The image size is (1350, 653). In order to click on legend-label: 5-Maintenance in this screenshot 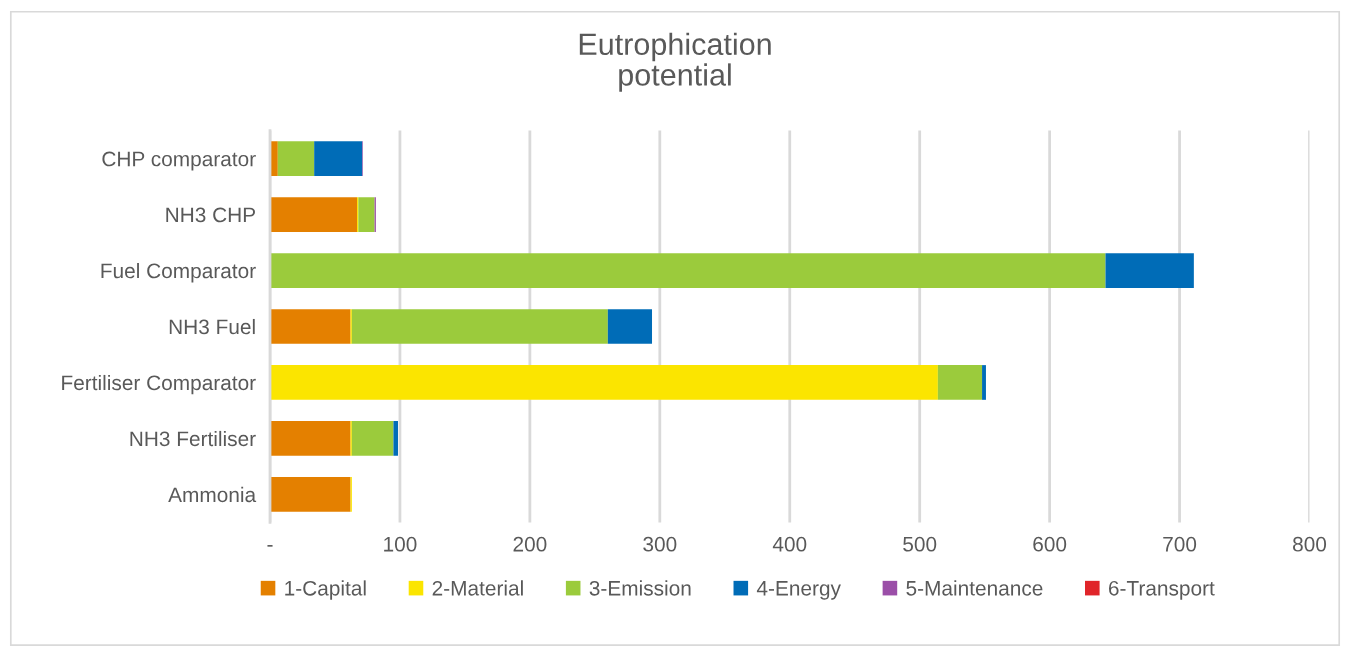, I will do `click(974, 588)`.